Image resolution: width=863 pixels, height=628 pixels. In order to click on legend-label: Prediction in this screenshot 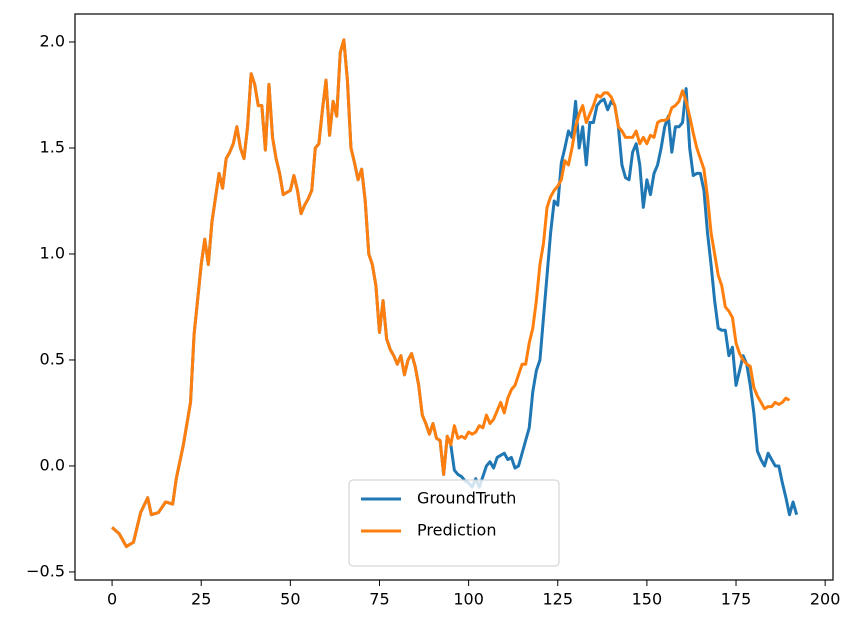, I will do `click(456, 530)`.